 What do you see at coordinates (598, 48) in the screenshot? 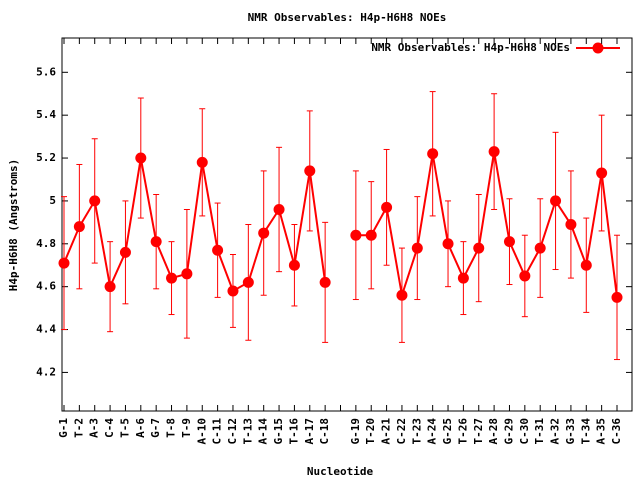
I see `legend-marker` at bounding box center [598, 48].